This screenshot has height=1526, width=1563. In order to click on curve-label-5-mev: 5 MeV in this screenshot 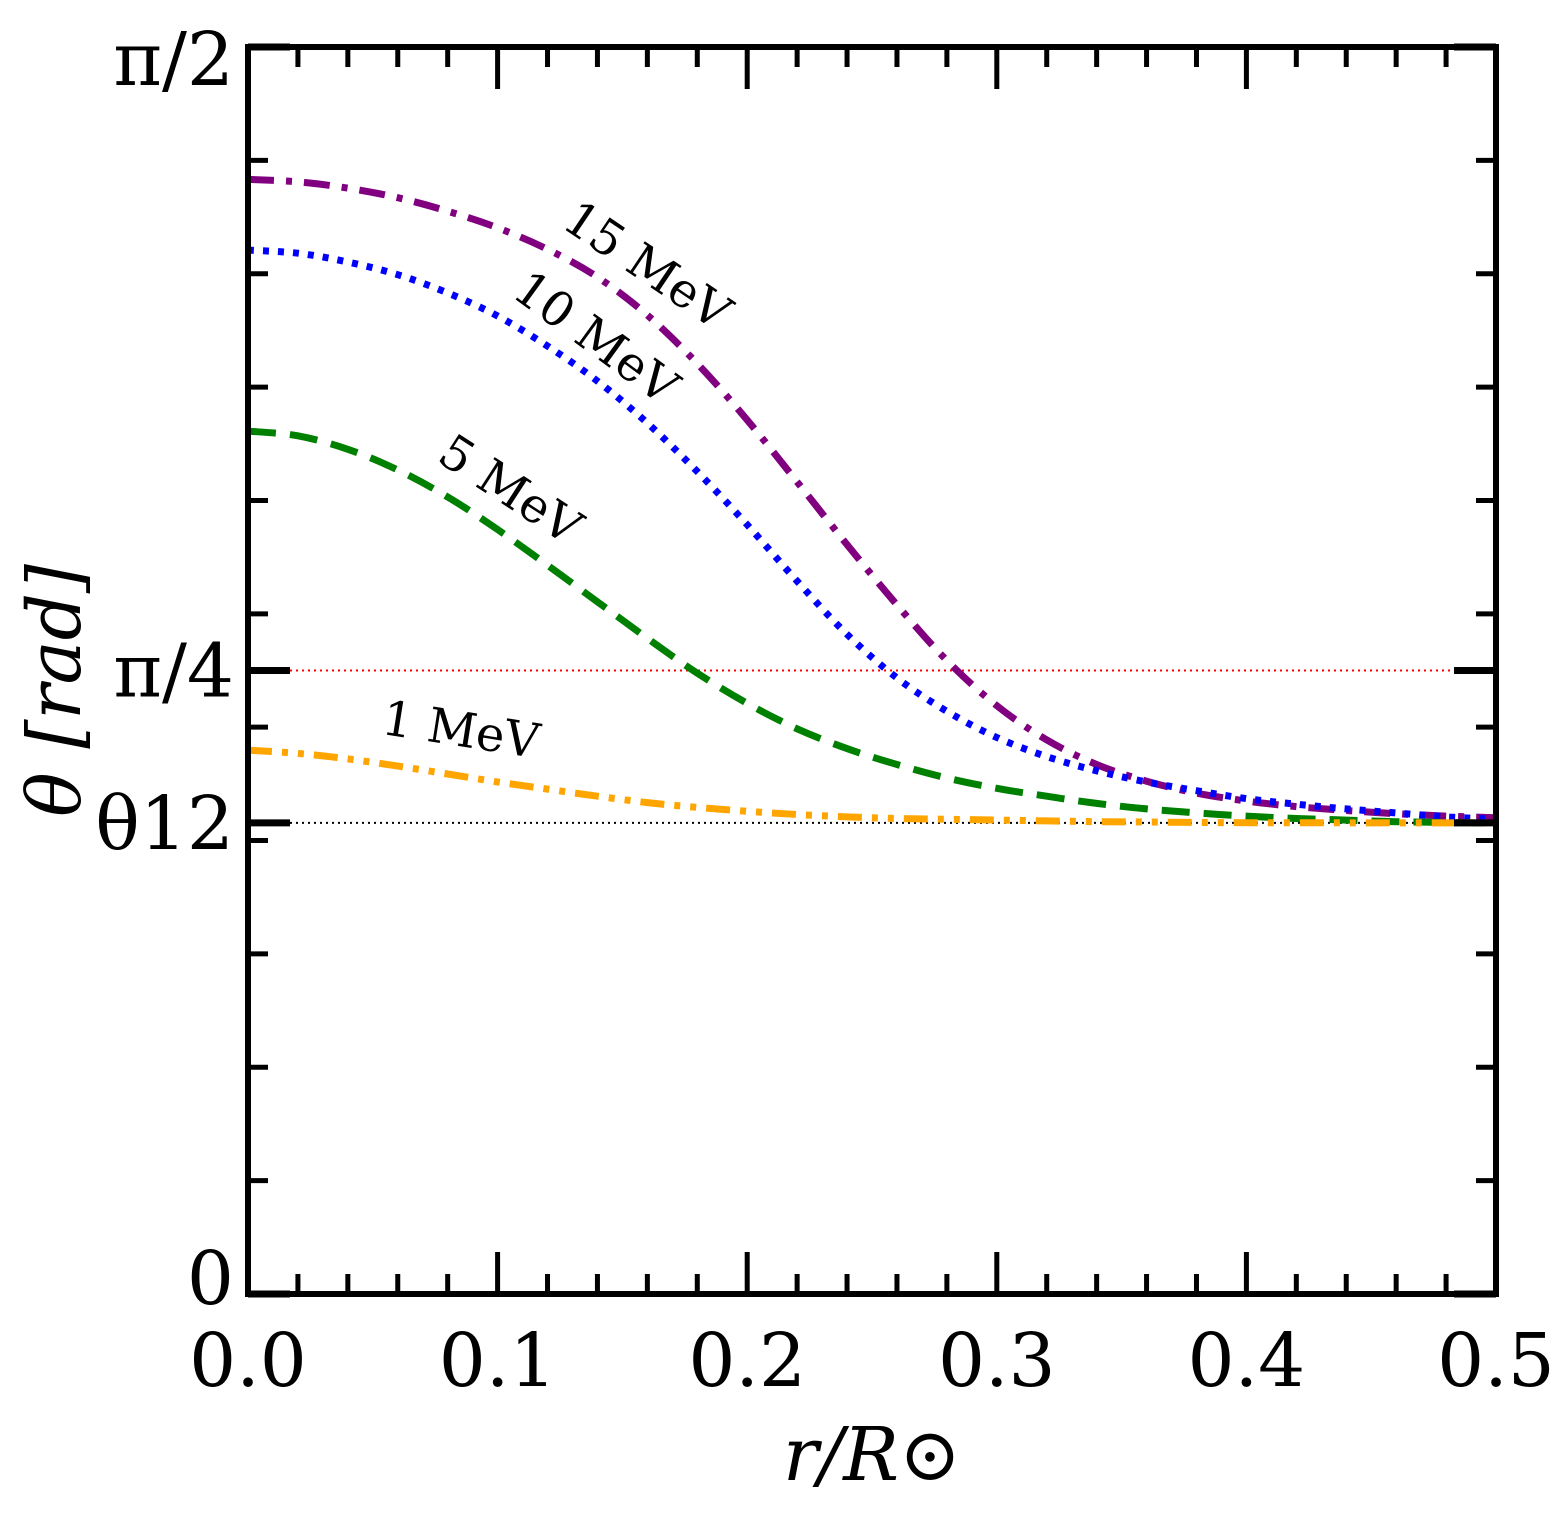, I will do `click(511, 490)`.